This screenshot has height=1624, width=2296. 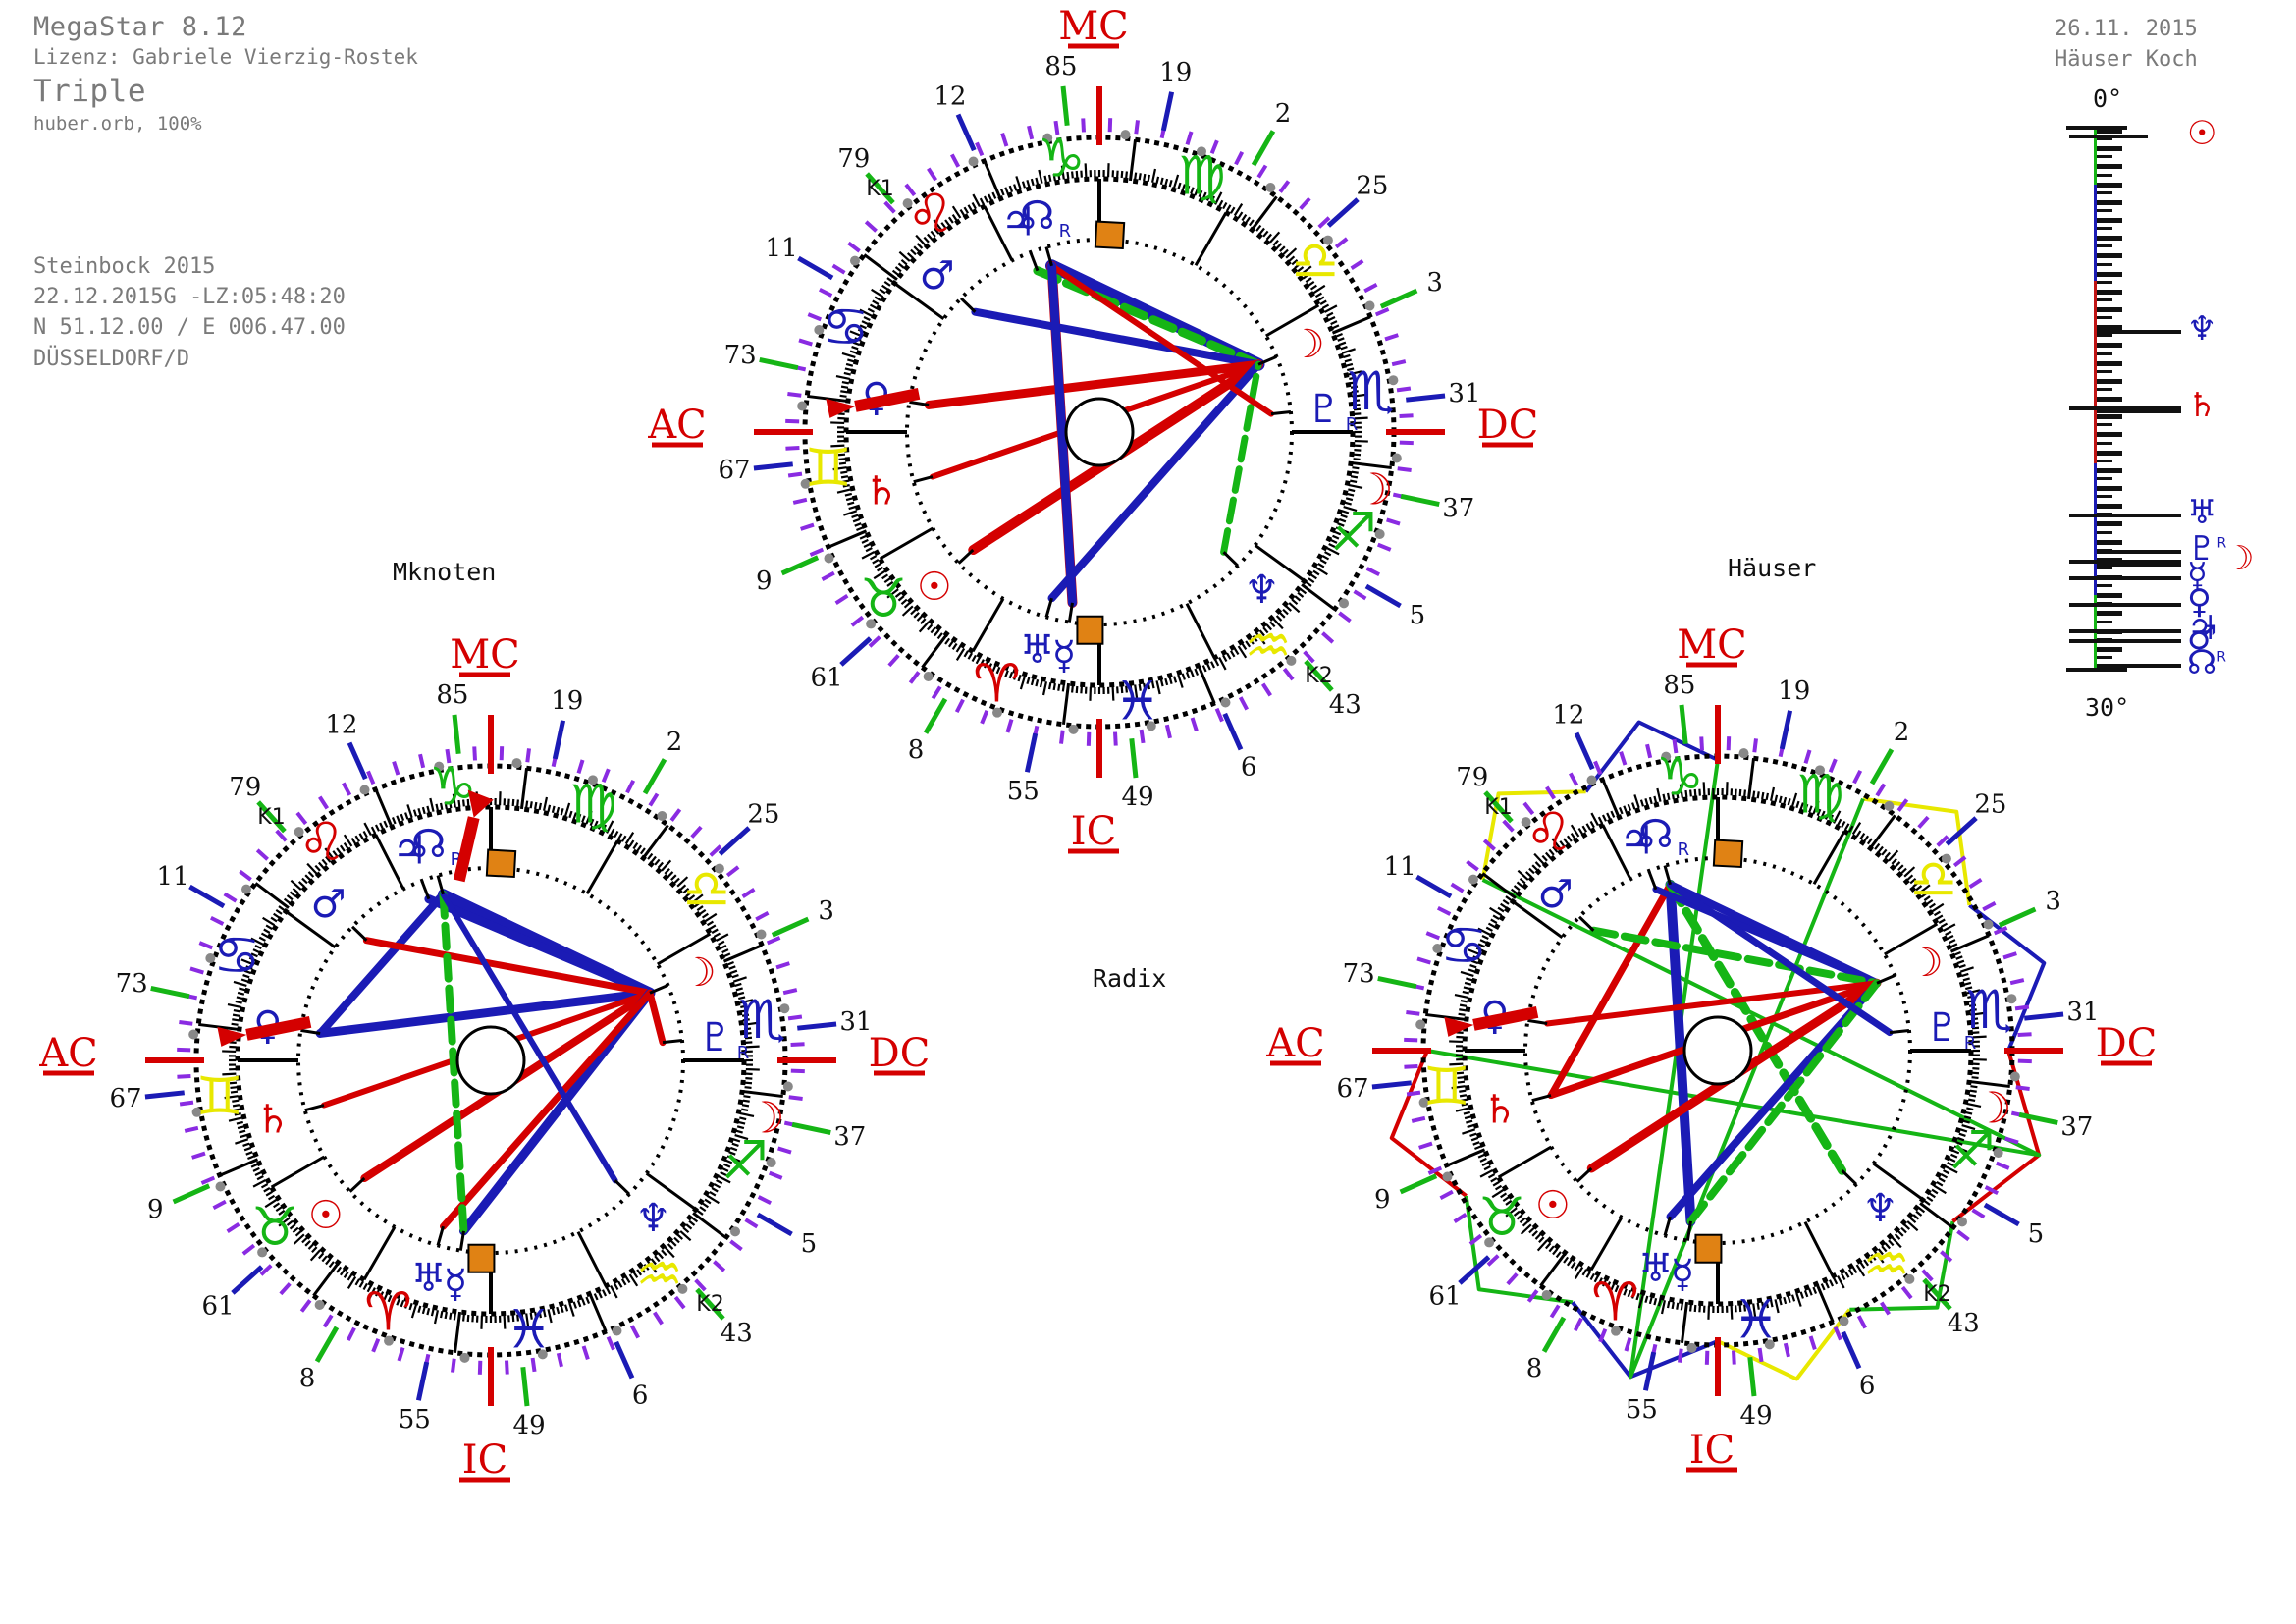 What do you see at coordinates (2076, 1127) in the screenshot?
I see `outer-number: 37` at bounding box center [2076, 1127].